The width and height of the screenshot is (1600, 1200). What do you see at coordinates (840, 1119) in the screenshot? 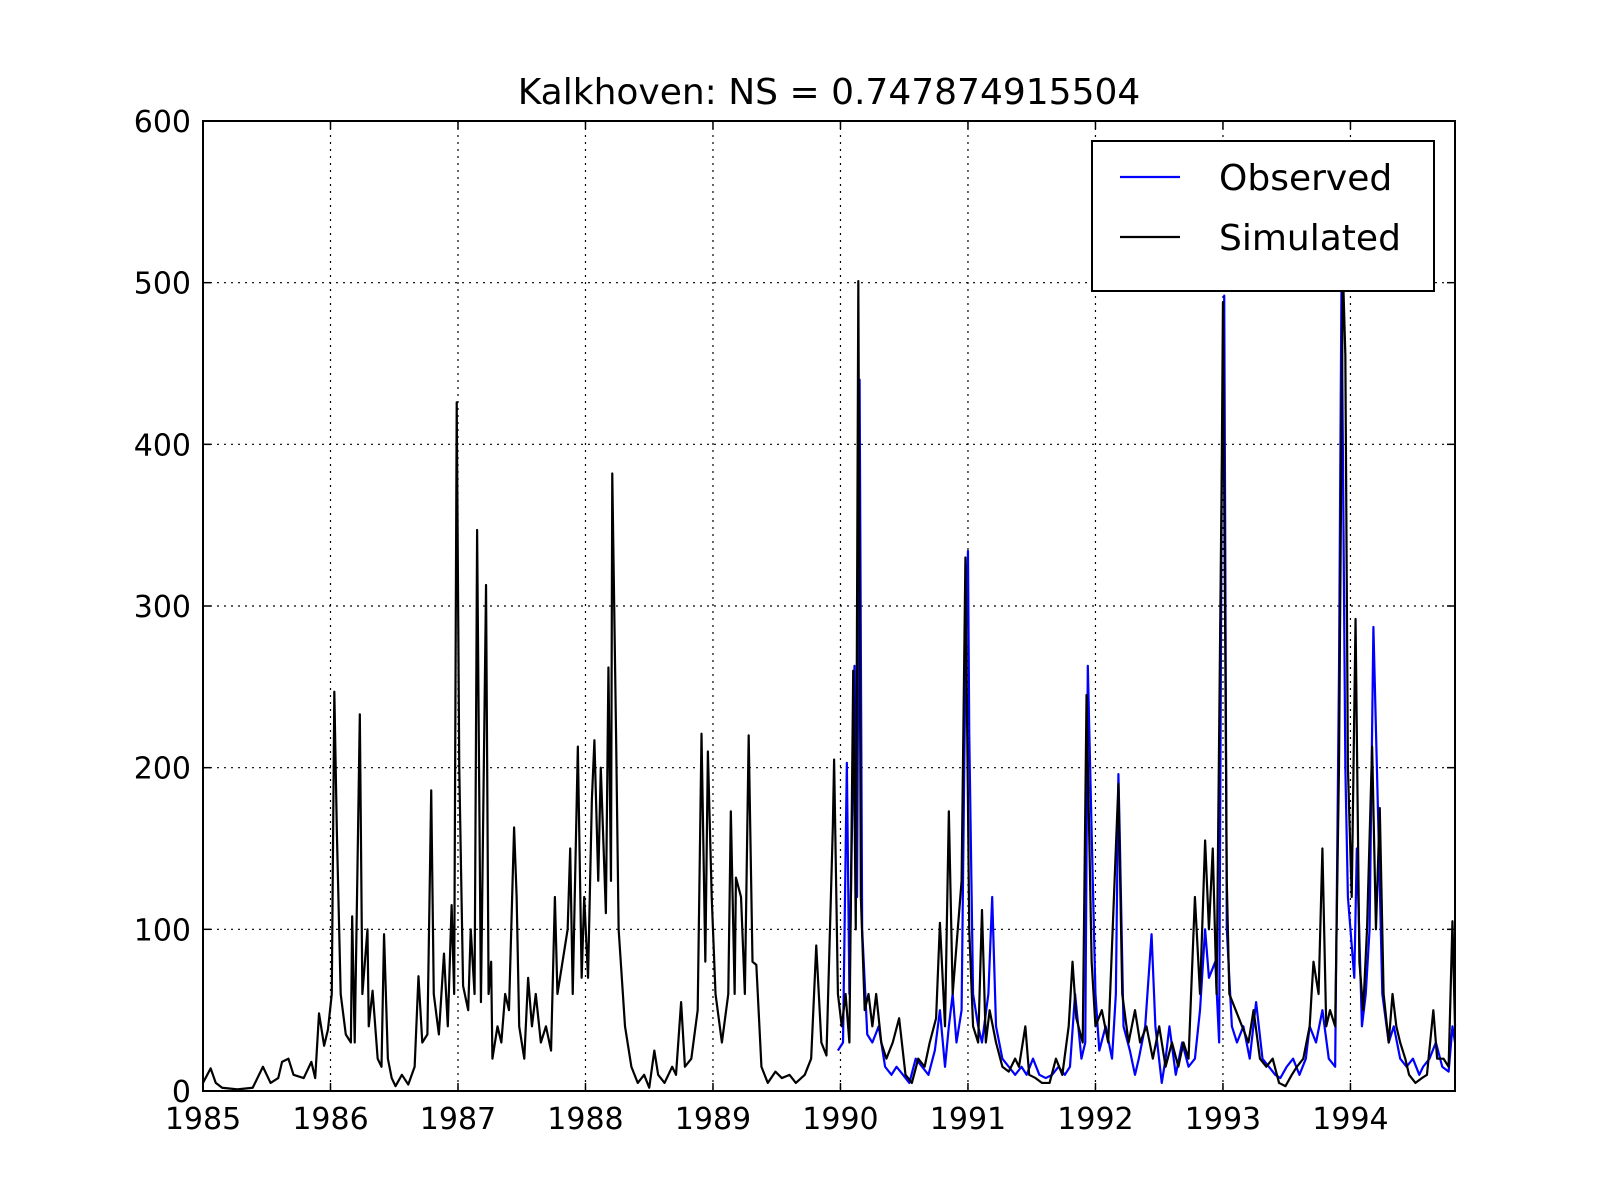
I see `x-tick-label: 1990` at bounding box center [840, 1119].